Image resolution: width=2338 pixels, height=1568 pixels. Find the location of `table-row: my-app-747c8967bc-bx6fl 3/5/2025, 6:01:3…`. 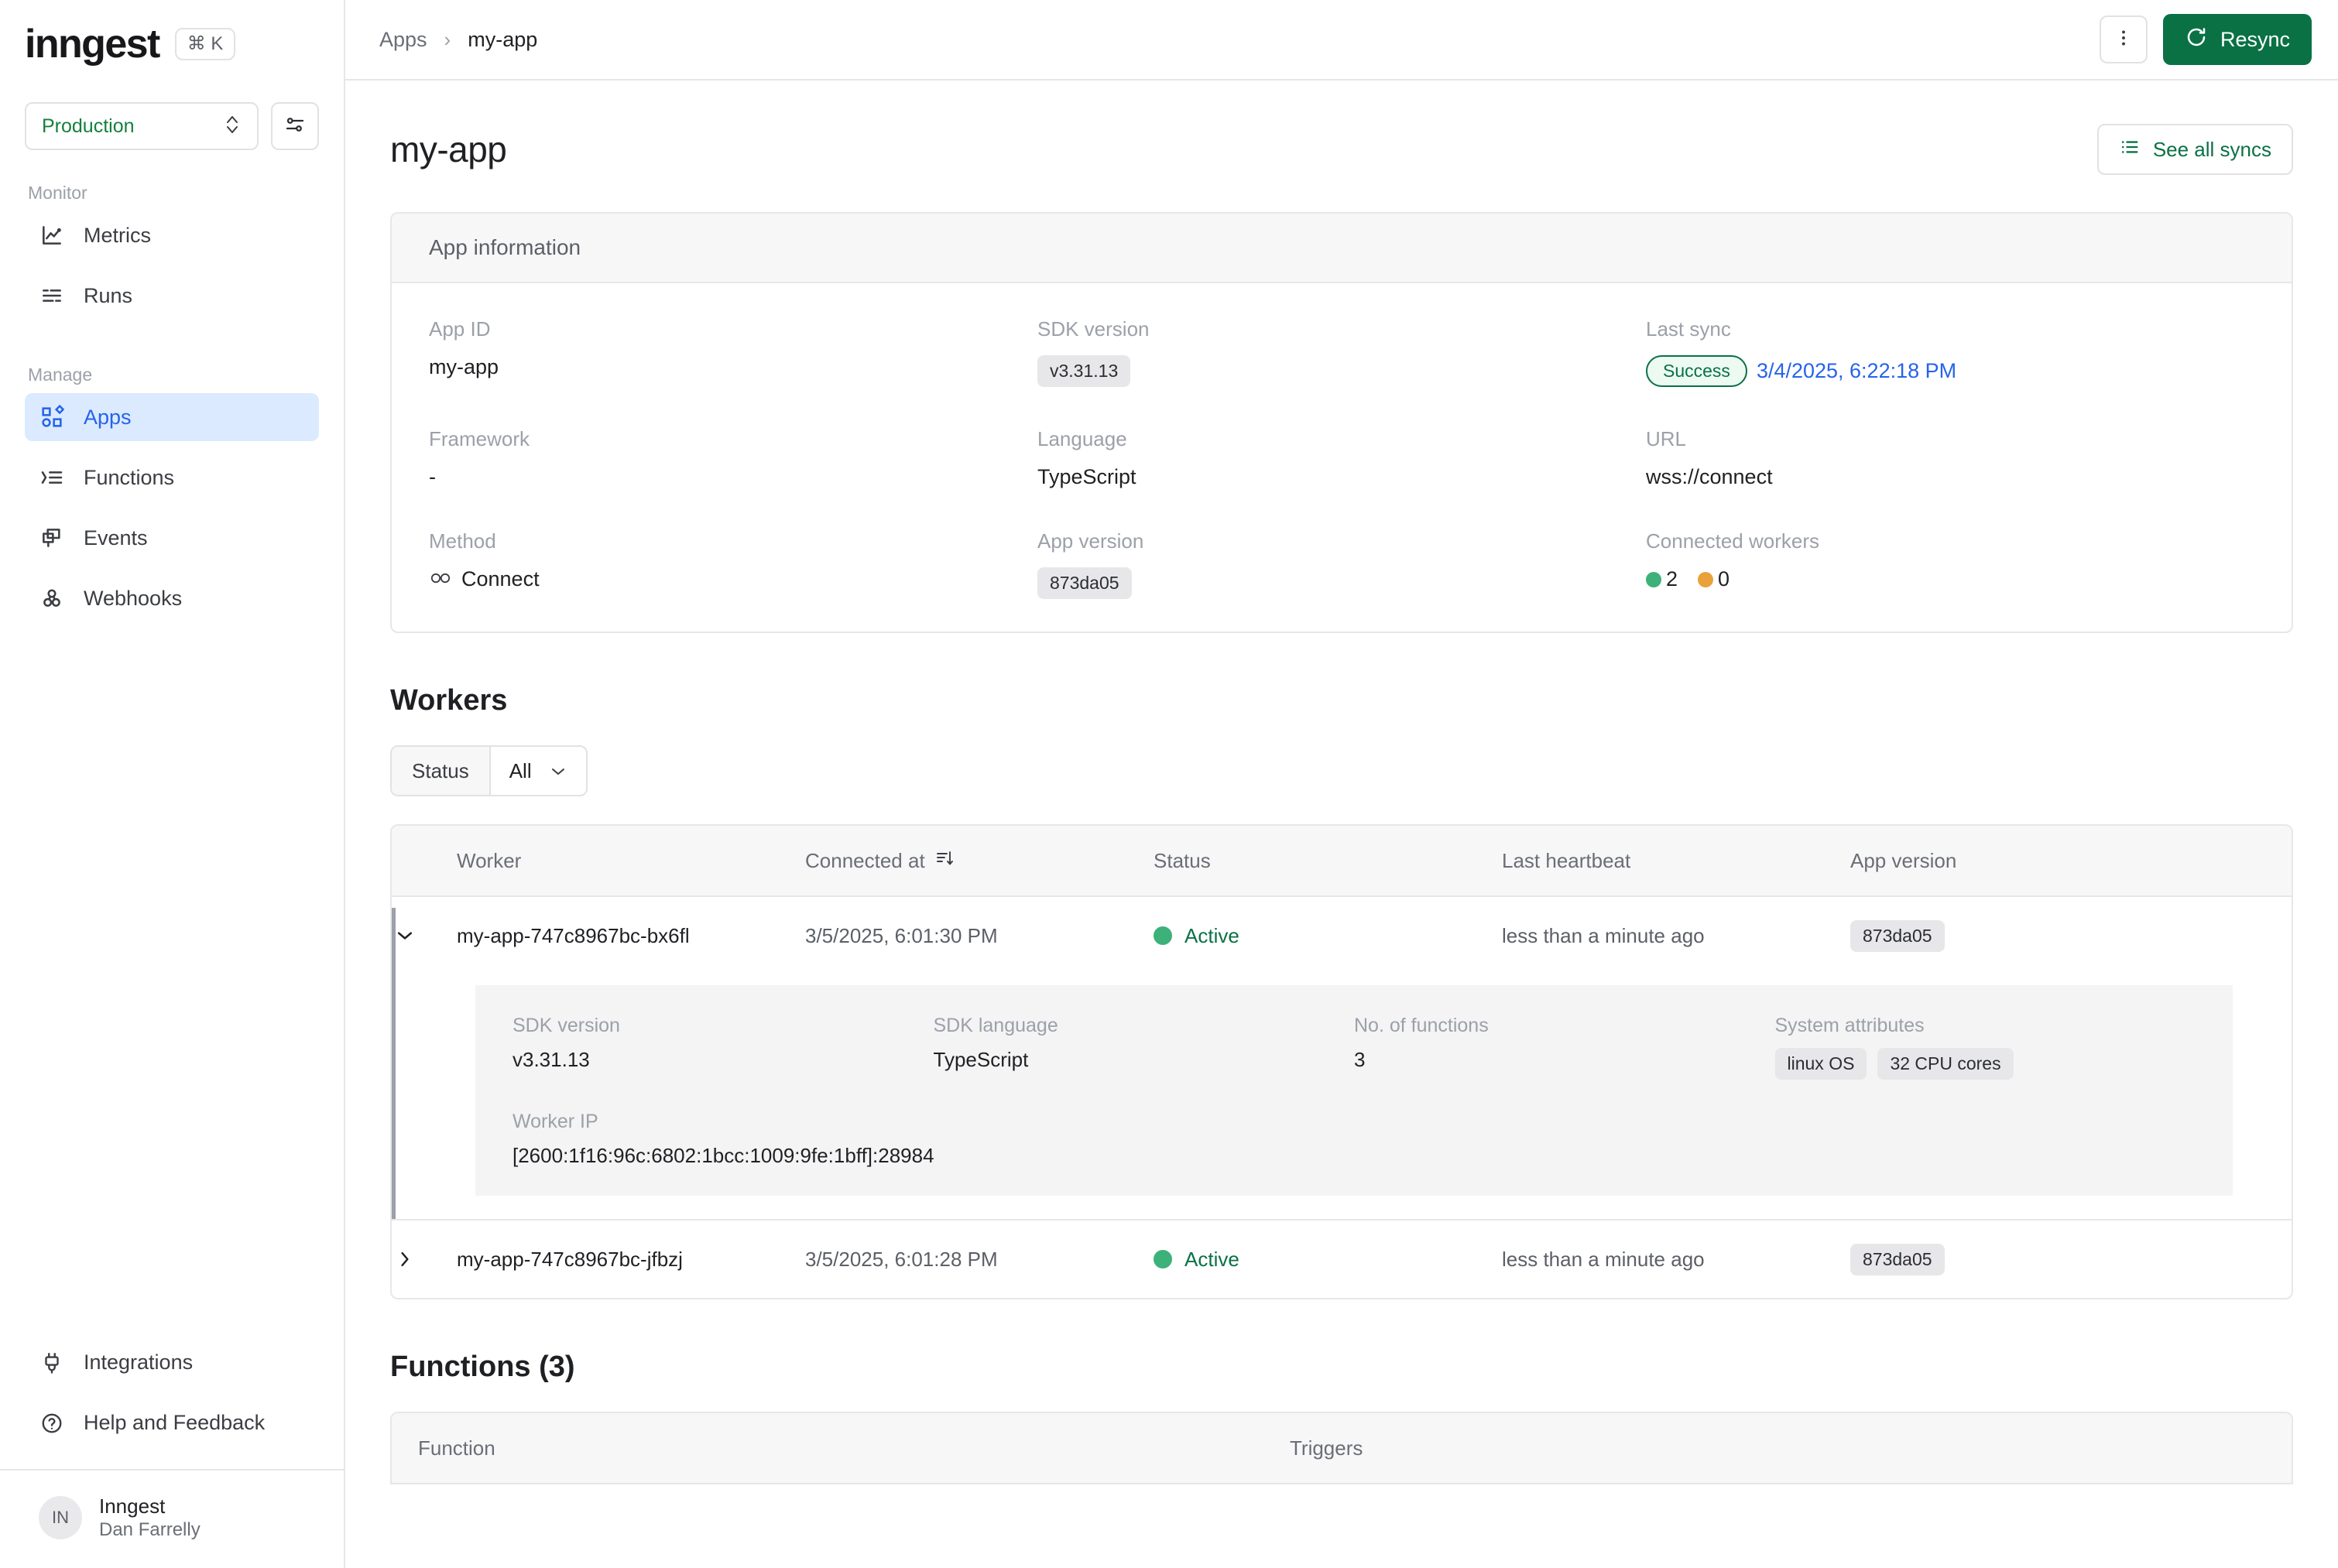

table-row: my-app-747c8967bc-bx6fl 3/5/2025, 6:01:3… is located at coordinates (1342, 935).